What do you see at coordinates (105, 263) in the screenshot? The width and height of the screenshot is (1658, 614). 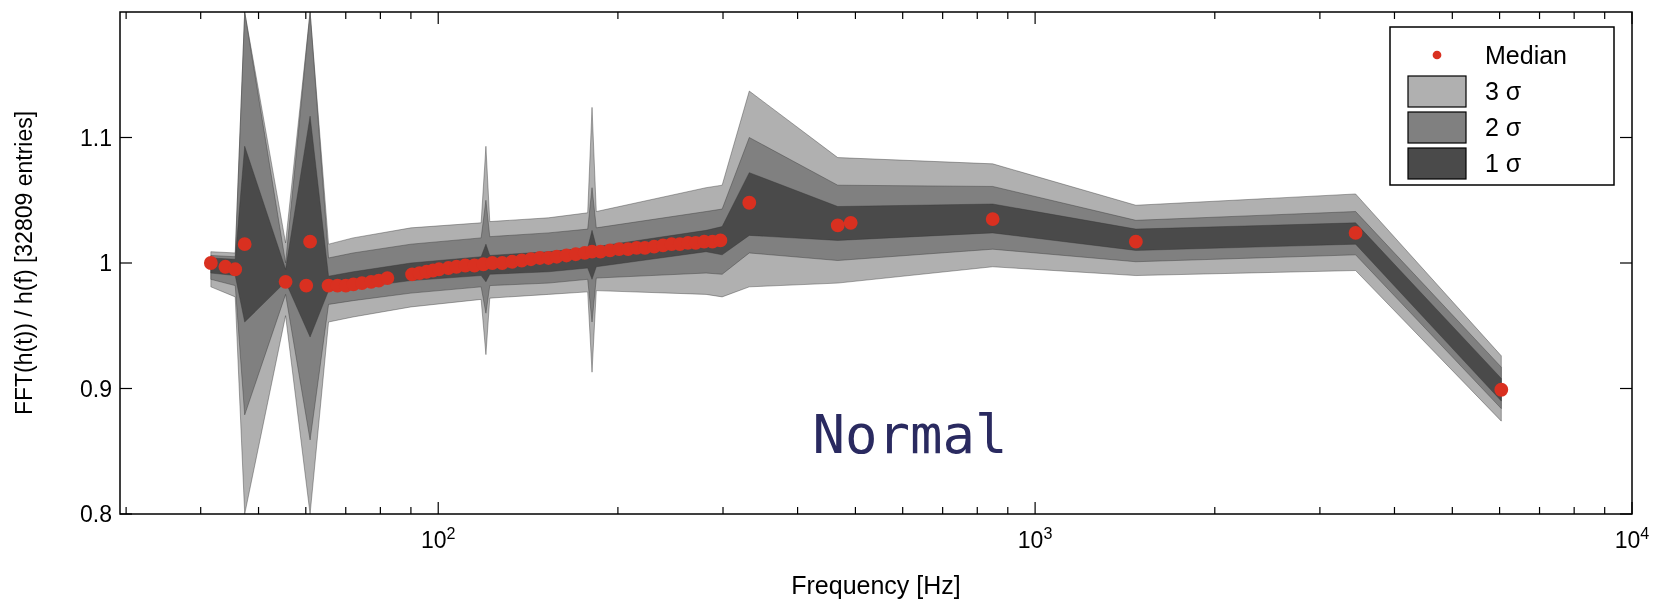 I see `y-tick-label: 1` at bounding box center [105, 263].